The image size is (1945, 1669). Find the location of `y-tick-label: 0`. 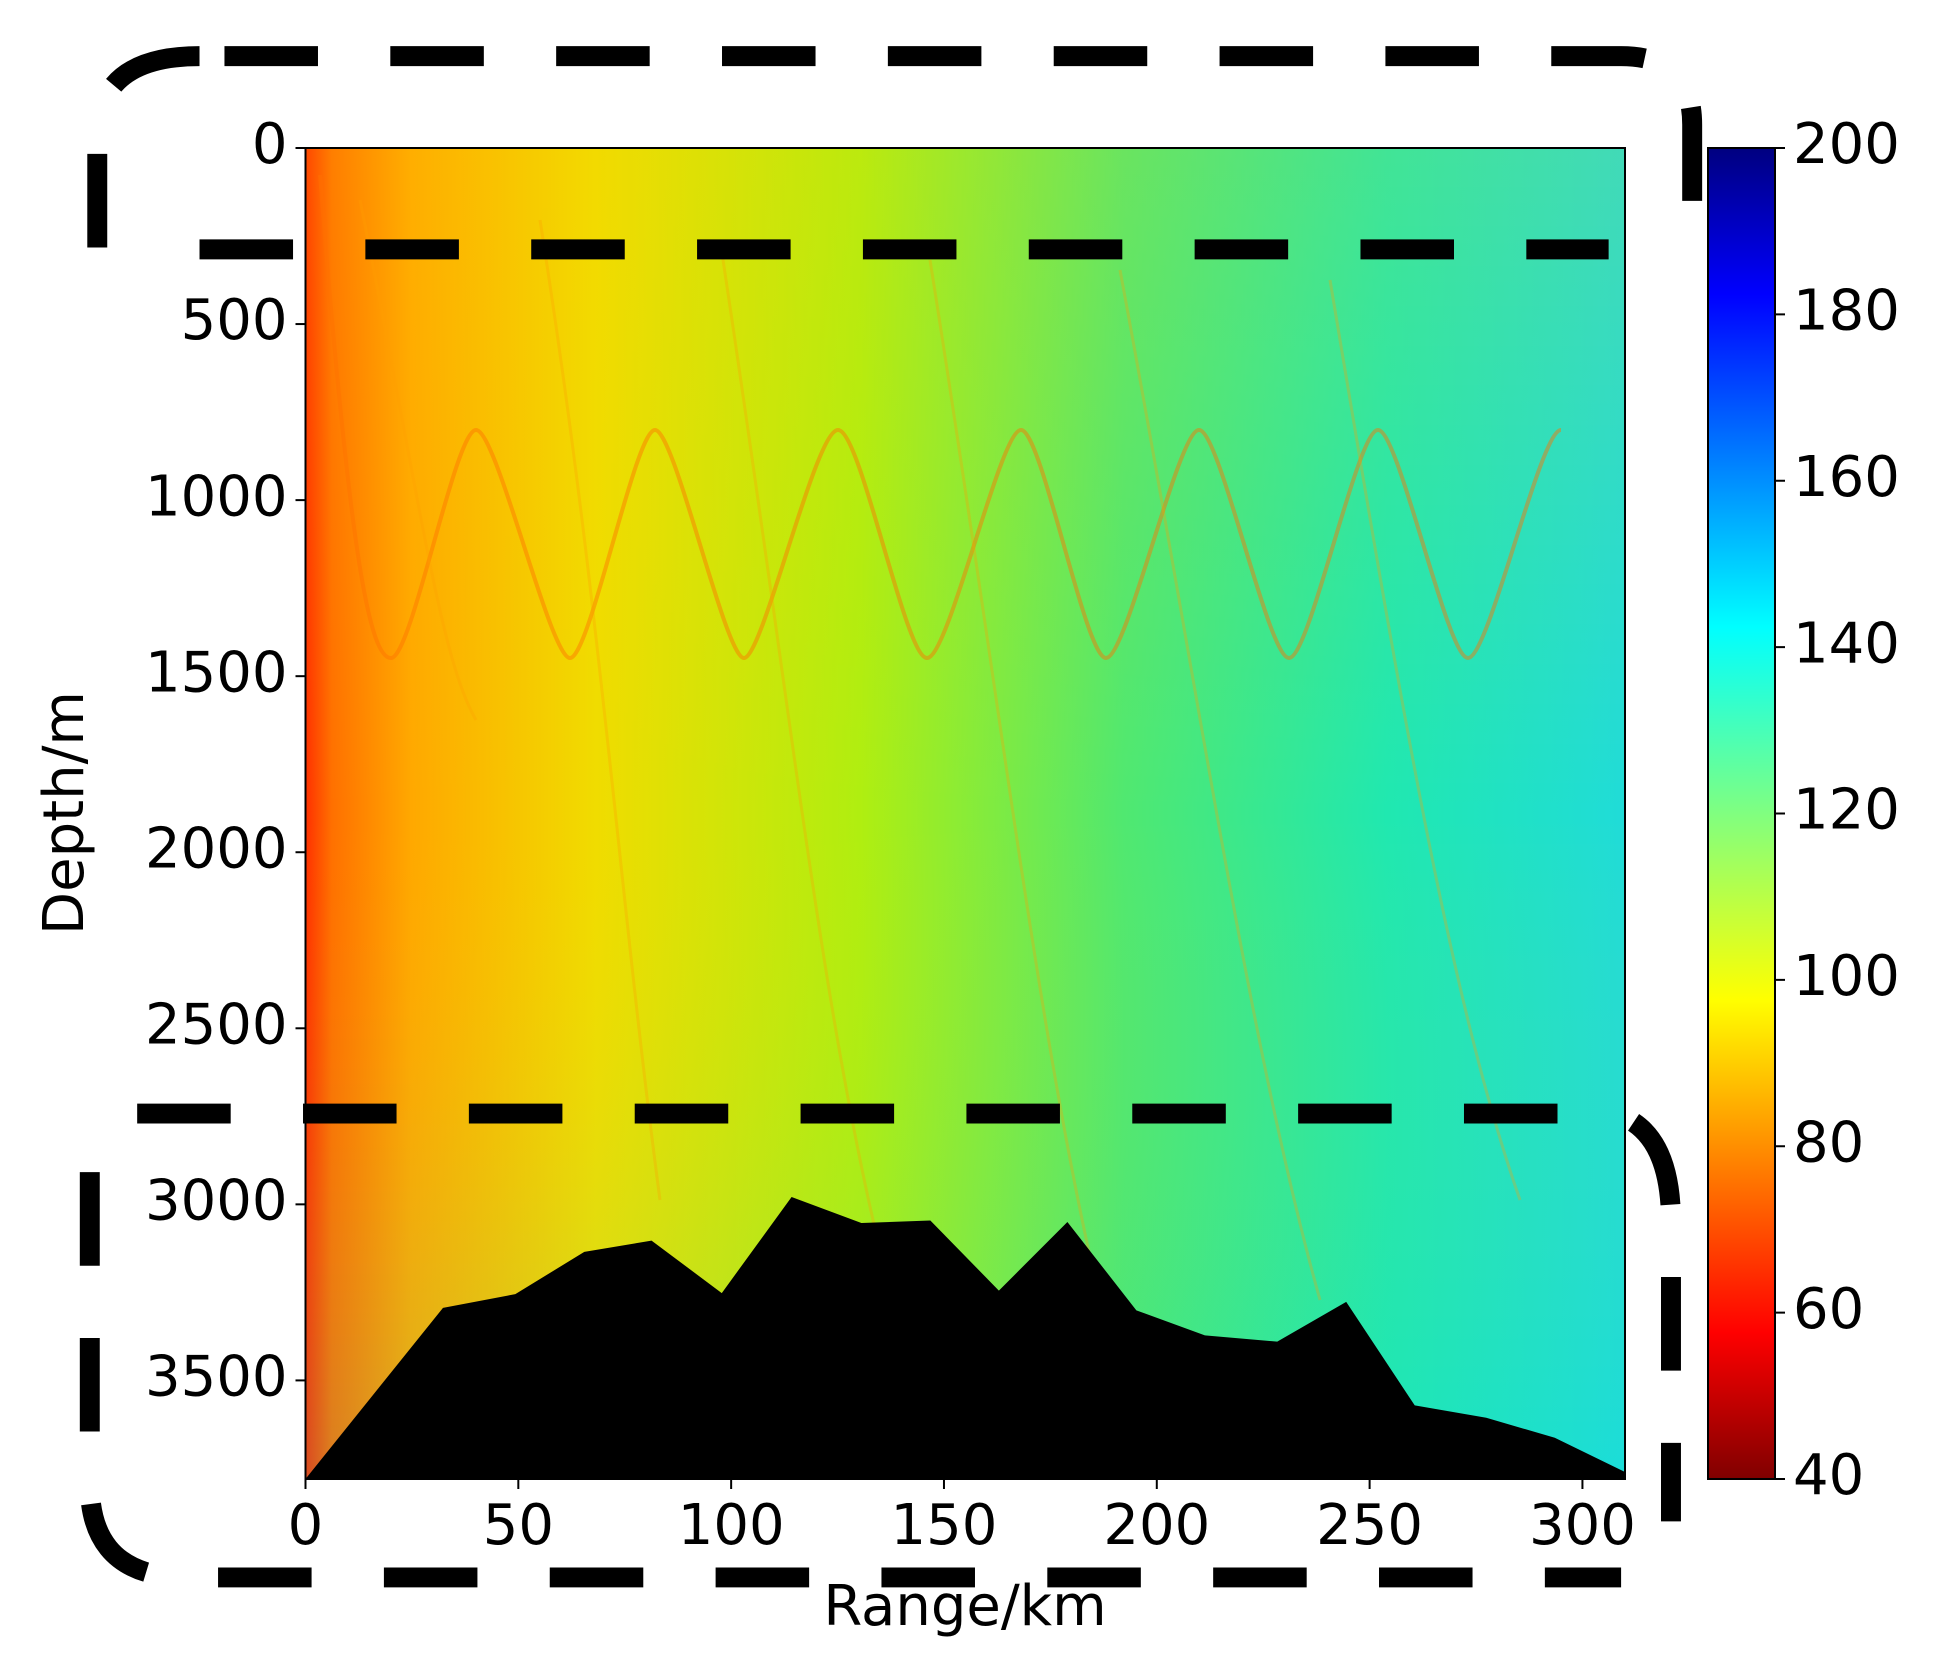

y-tick-label: 0 is located at coordinates (270, 144).